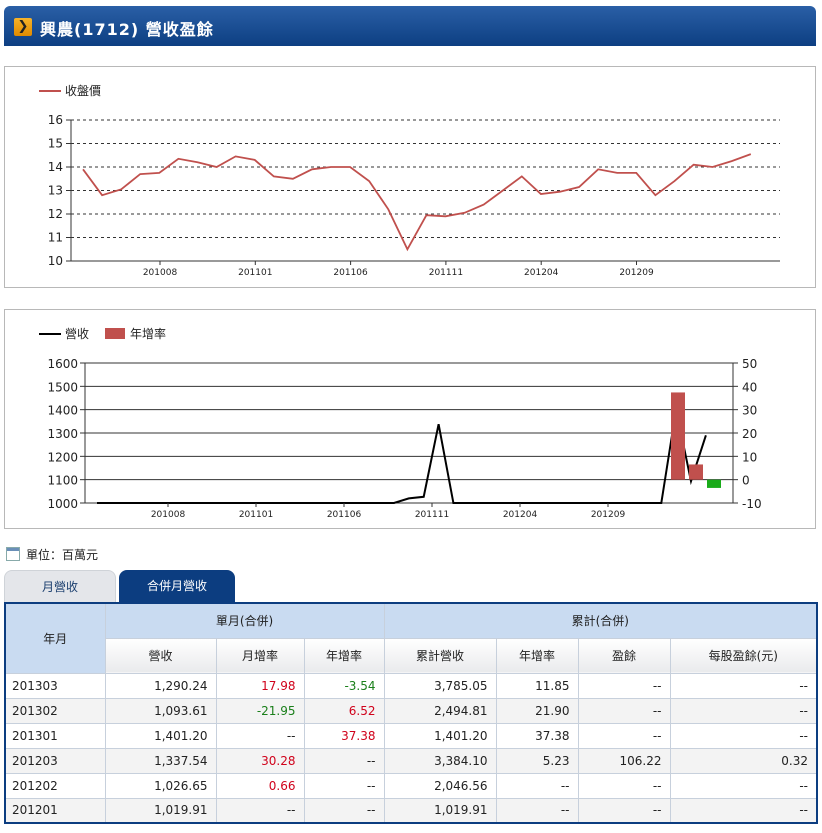  Describe the element at coordinates (55, 191) in the screenshot. I see `y-tick-label: 13` at that location.